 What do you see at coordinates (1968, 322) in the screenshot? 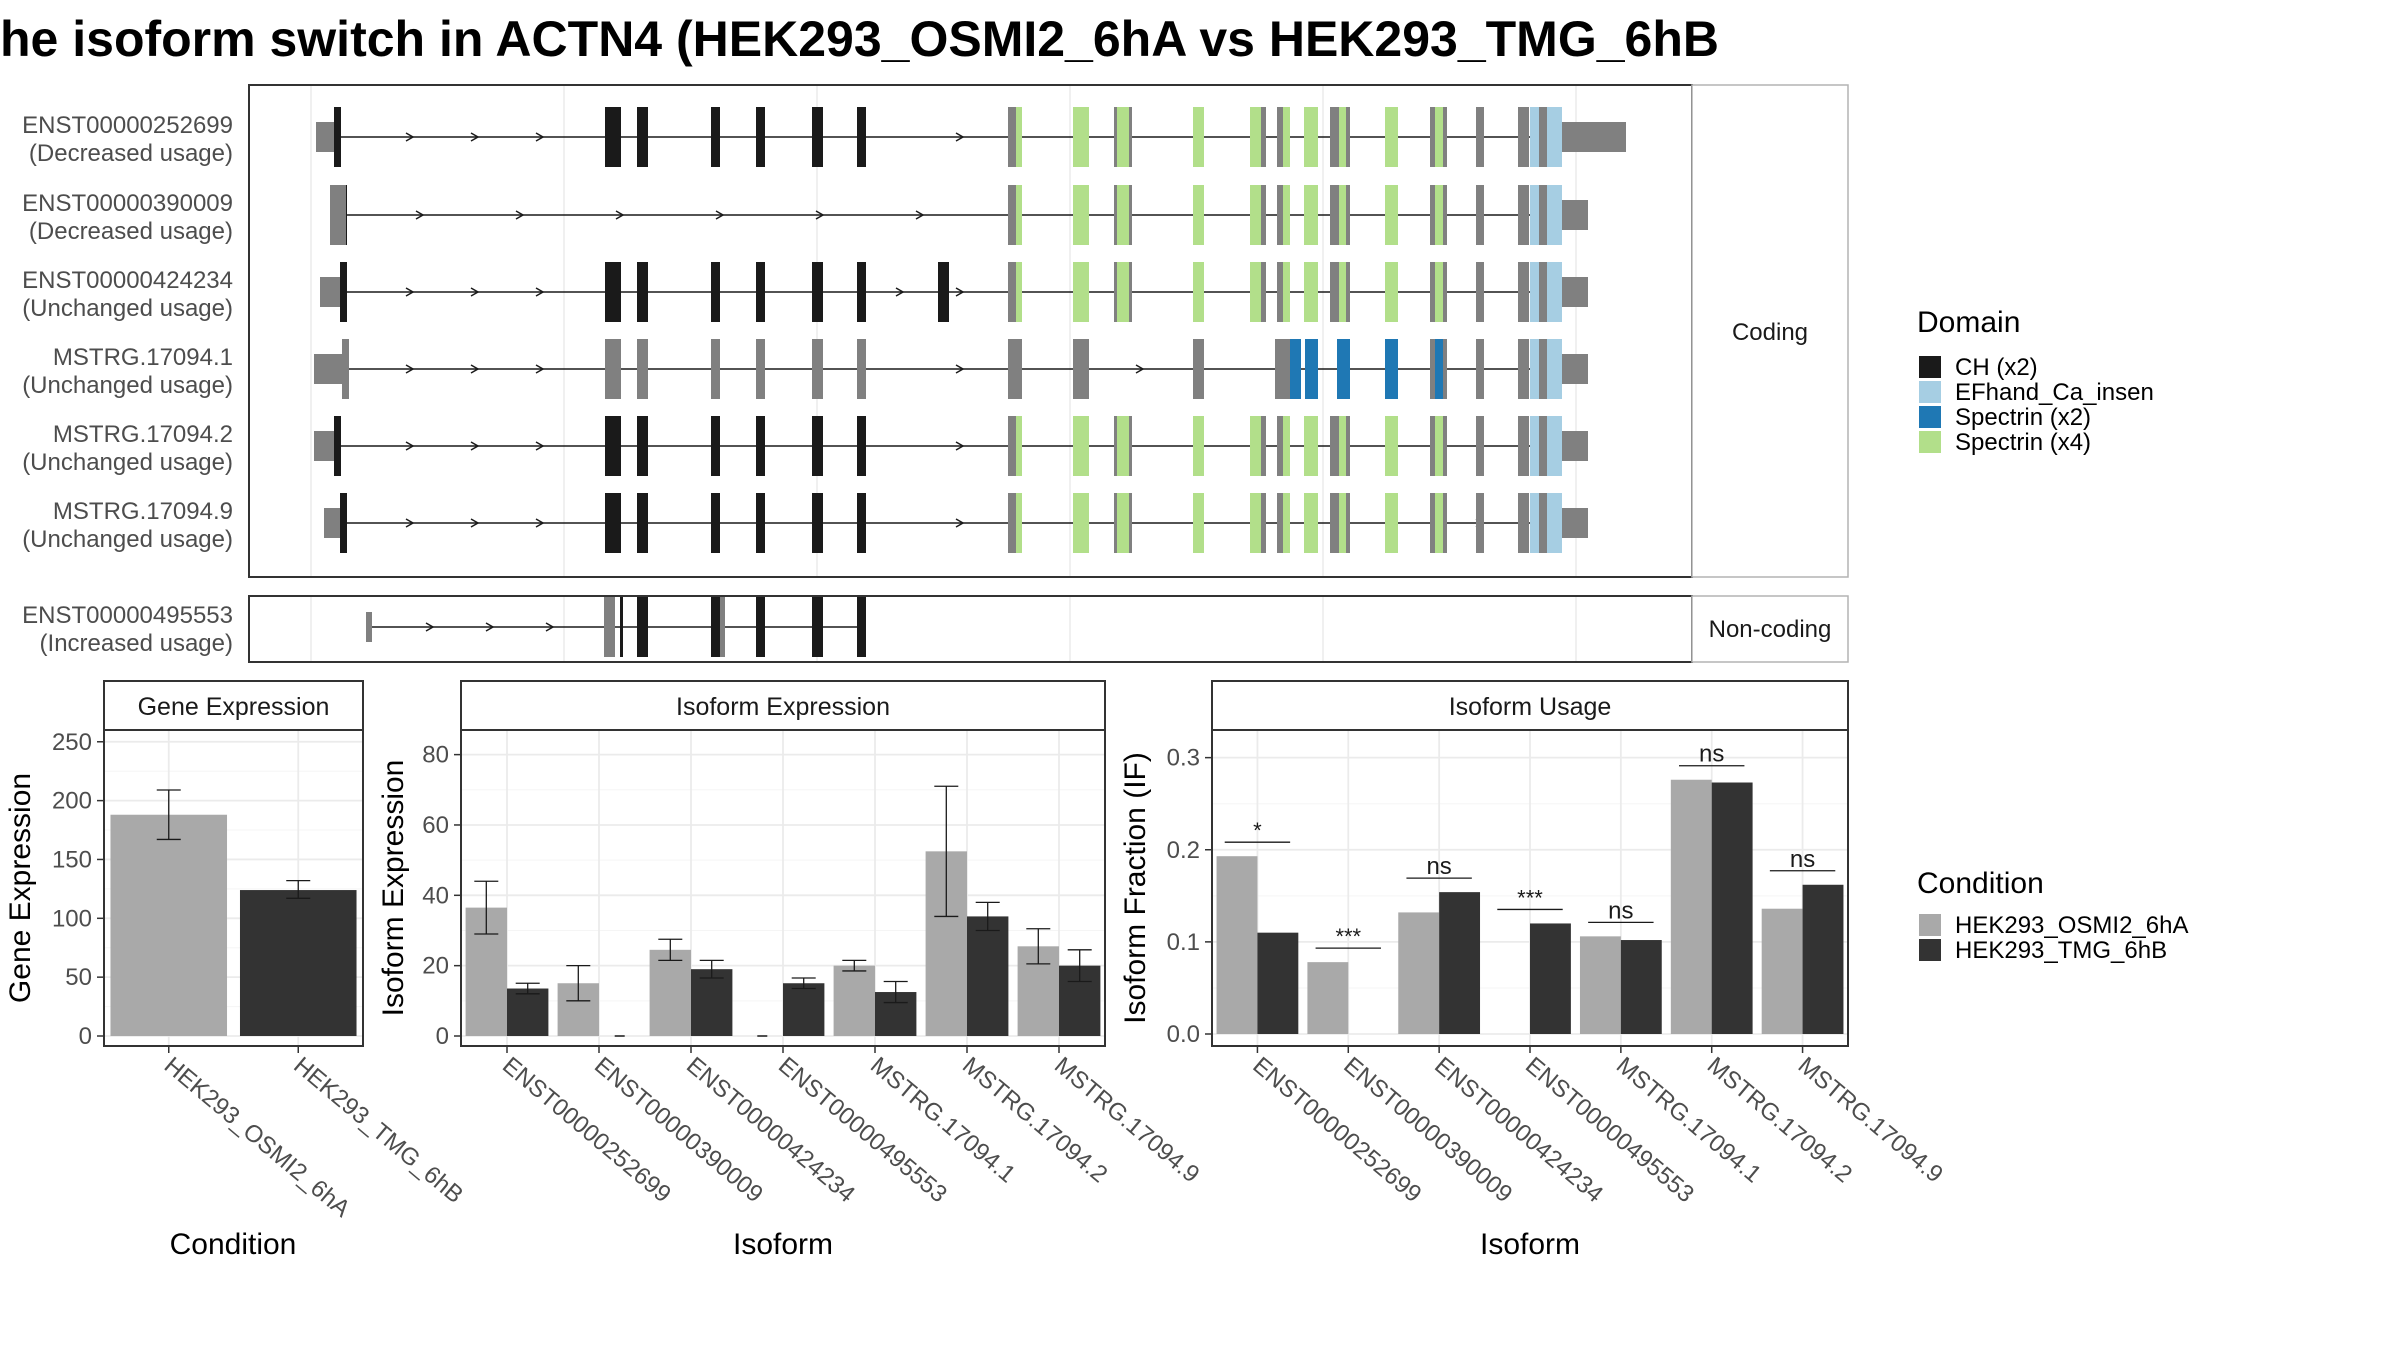
I see `domain-legend-title: Domain` at bounding box center [1968, 322].